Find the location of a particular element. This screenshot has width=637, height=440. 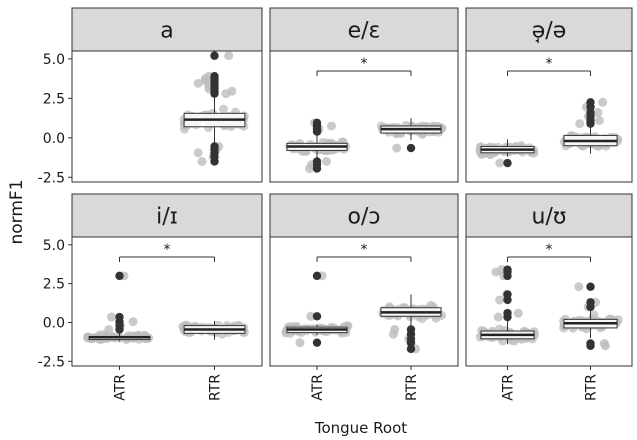

facet-label: u/ʊ is located at coordinates (549, 217).